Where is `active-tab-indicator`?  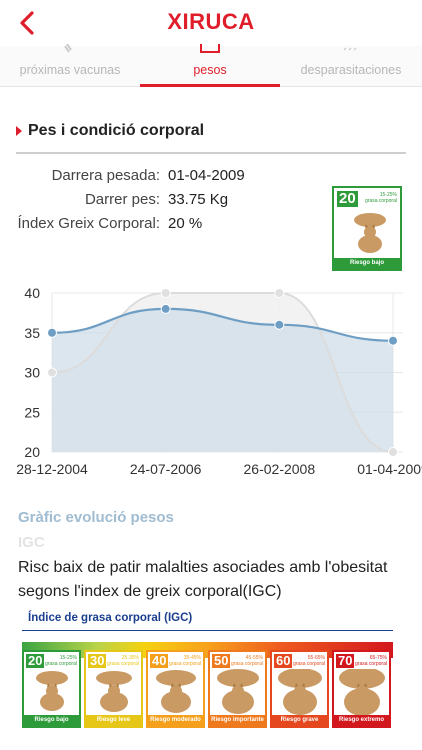
active-tab-indicator is located at coordinates (210, 85).